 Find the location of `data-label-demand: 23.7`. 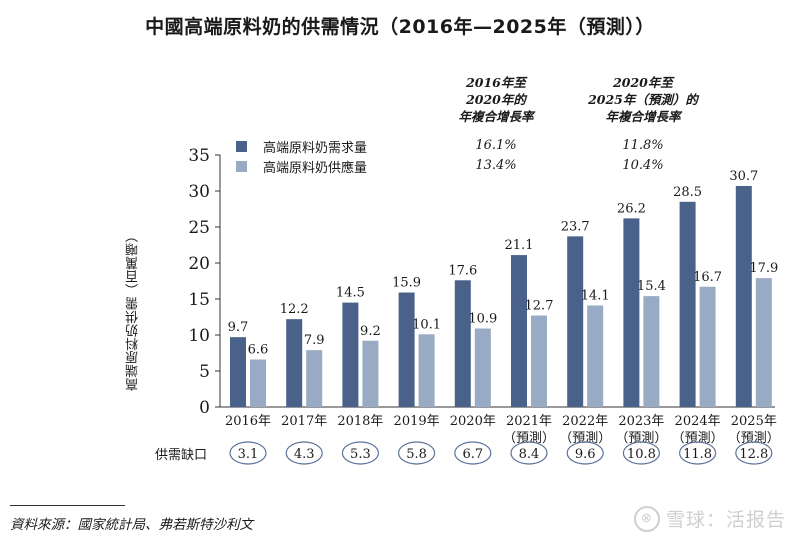

data-label-demand: 23.7 is located at coordinates (575, 226).